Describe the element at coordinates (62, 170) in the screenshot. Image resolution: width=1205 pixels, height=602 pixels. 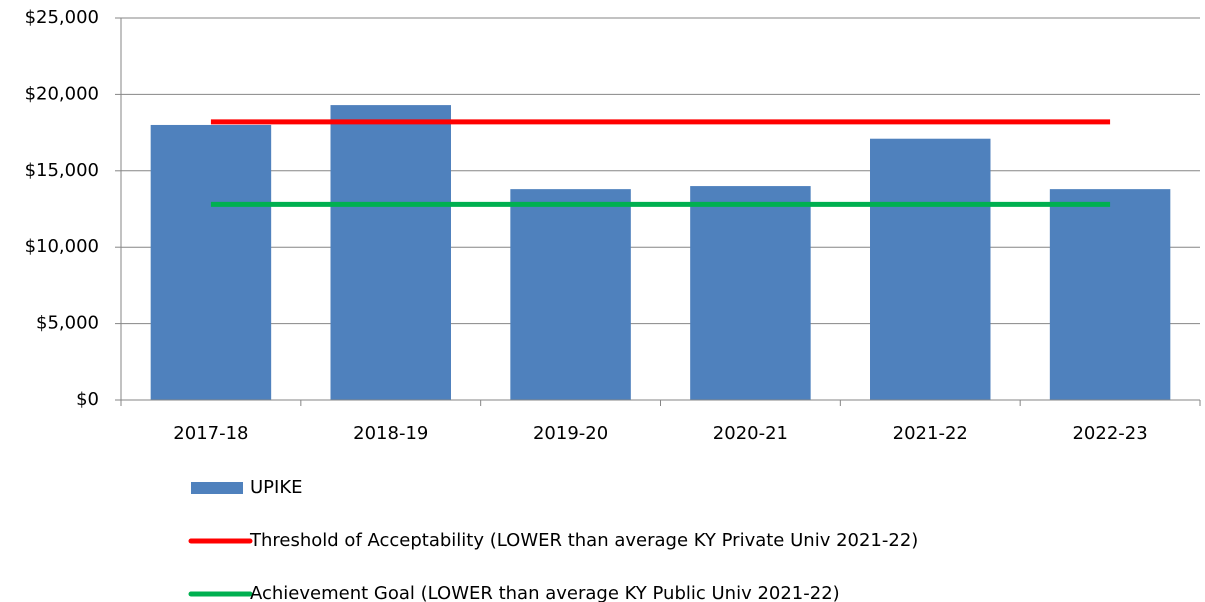
I see `y-tick-label: $15,000` at that location.